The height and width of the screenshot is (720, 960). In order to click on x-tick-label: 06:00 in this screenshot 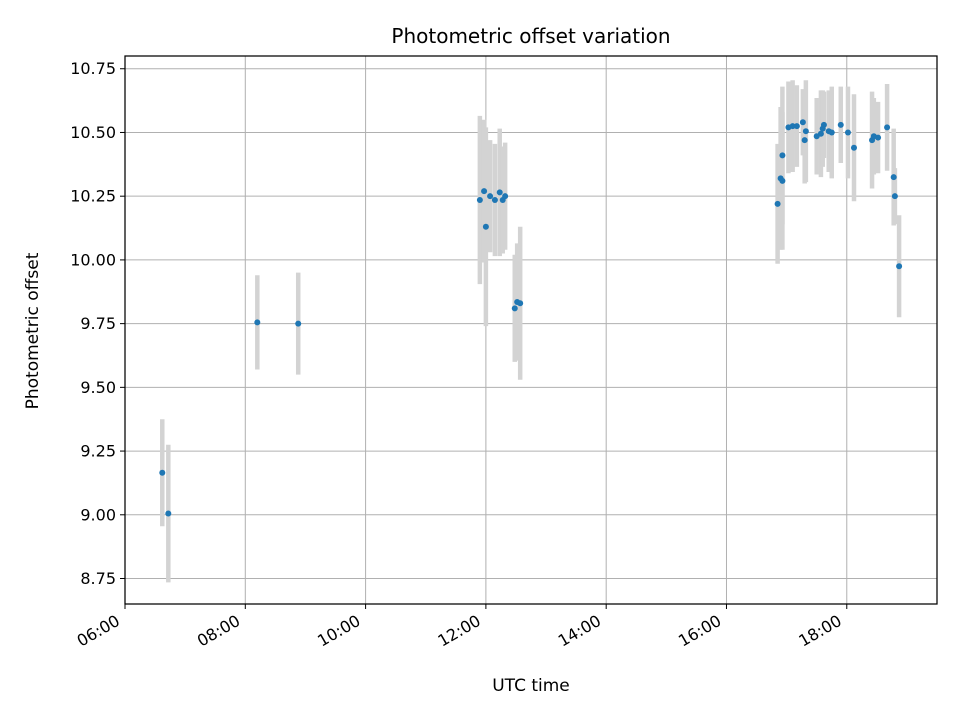, I will do `click(98, 631)`.